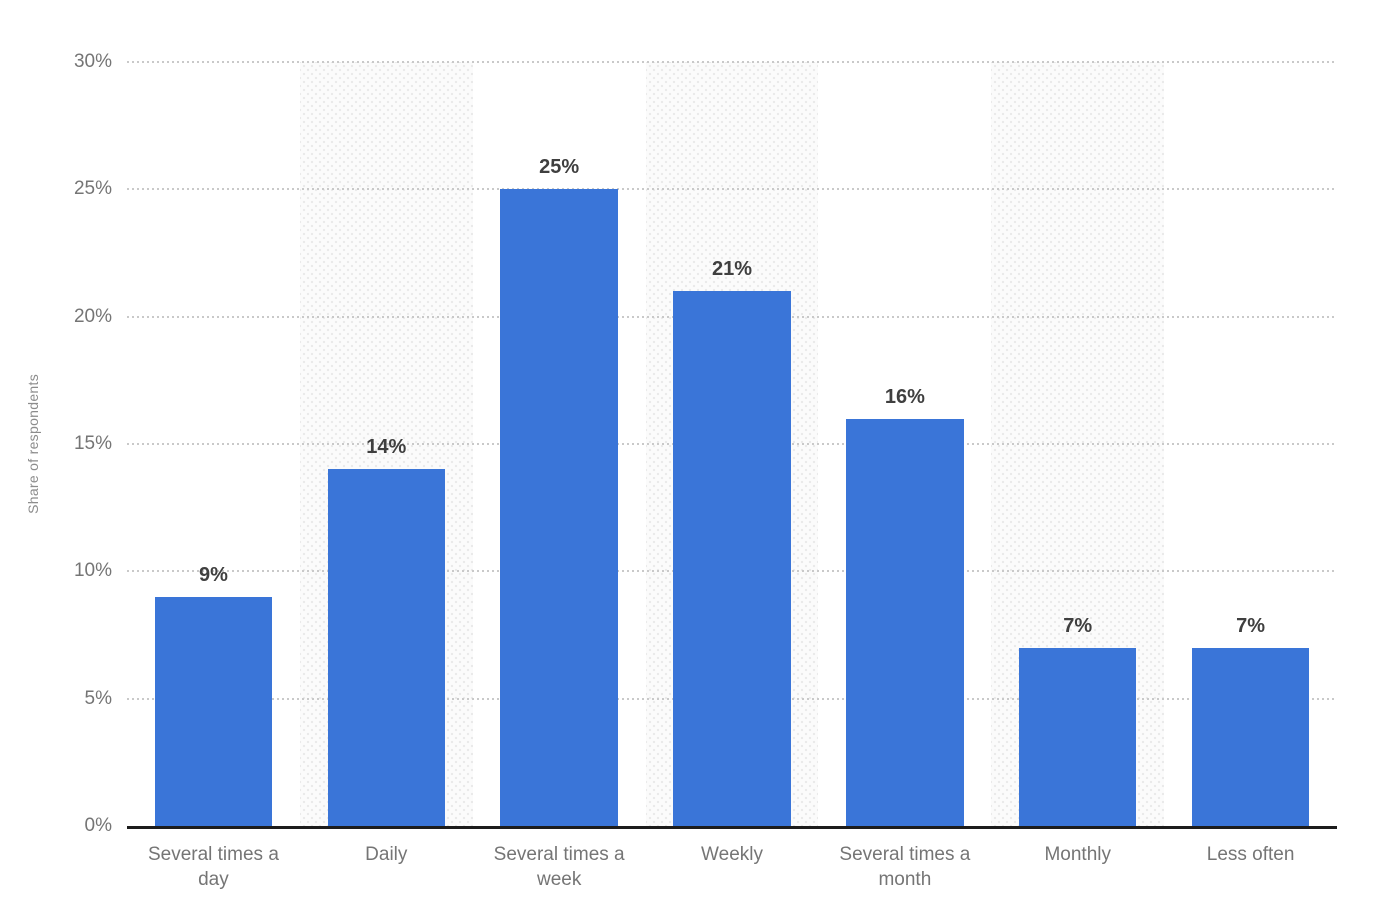 The width and height of the screenshot is (1390, 922). I want to click on y-tick-label: 30%, so click(92, 61).